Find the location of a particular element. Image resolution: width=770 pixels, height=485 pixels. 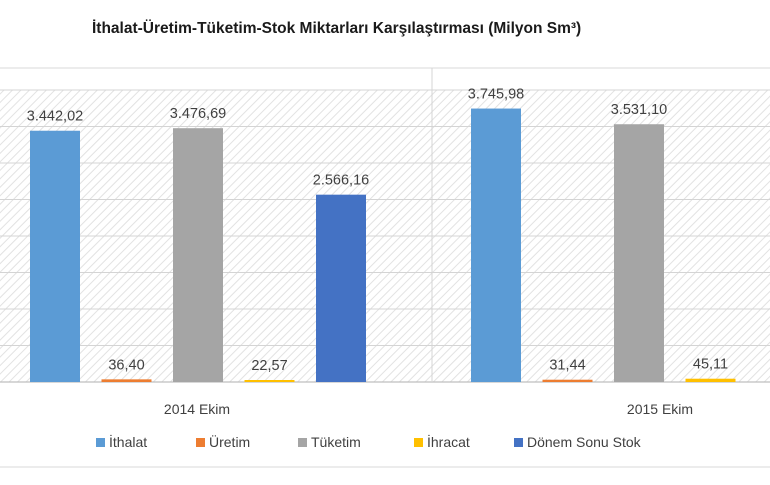

bar-tüketim-1 is located at coordinates (198, 255).